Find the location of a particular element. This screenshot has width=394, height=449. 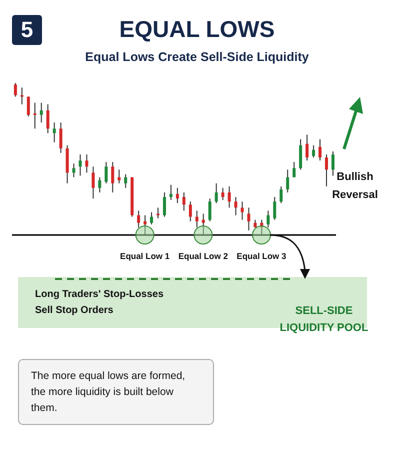

annotation: Equal Low 3 is located at coordinates (261, 256).